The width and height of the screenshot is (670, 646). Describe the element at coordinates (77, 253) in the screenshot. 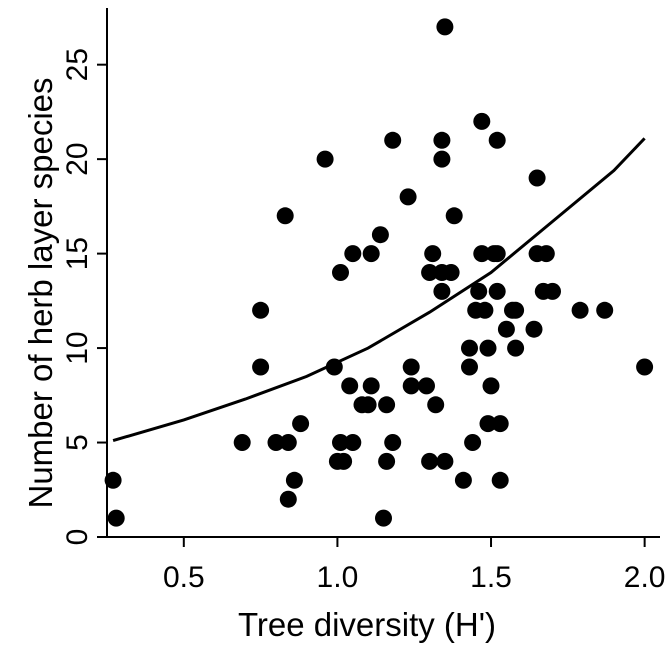

I see `y-tick-label: 15` at that location.